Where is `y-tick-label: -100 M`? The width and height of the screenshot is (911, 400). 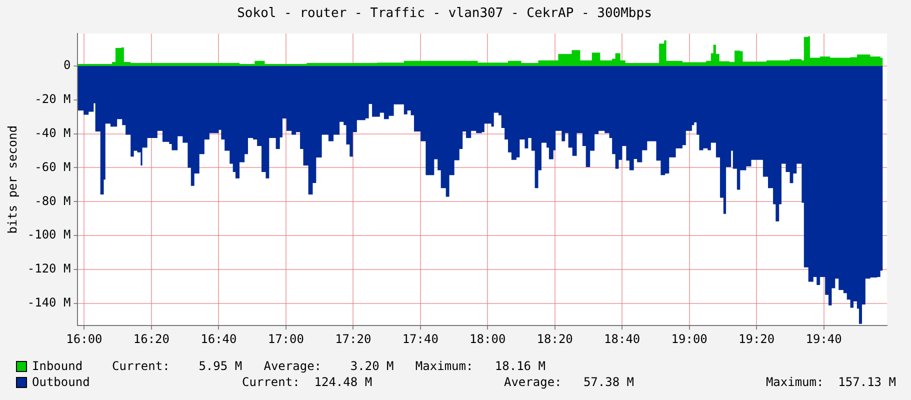 y-tick-label: -100 M is located at coordinates (49, 235).